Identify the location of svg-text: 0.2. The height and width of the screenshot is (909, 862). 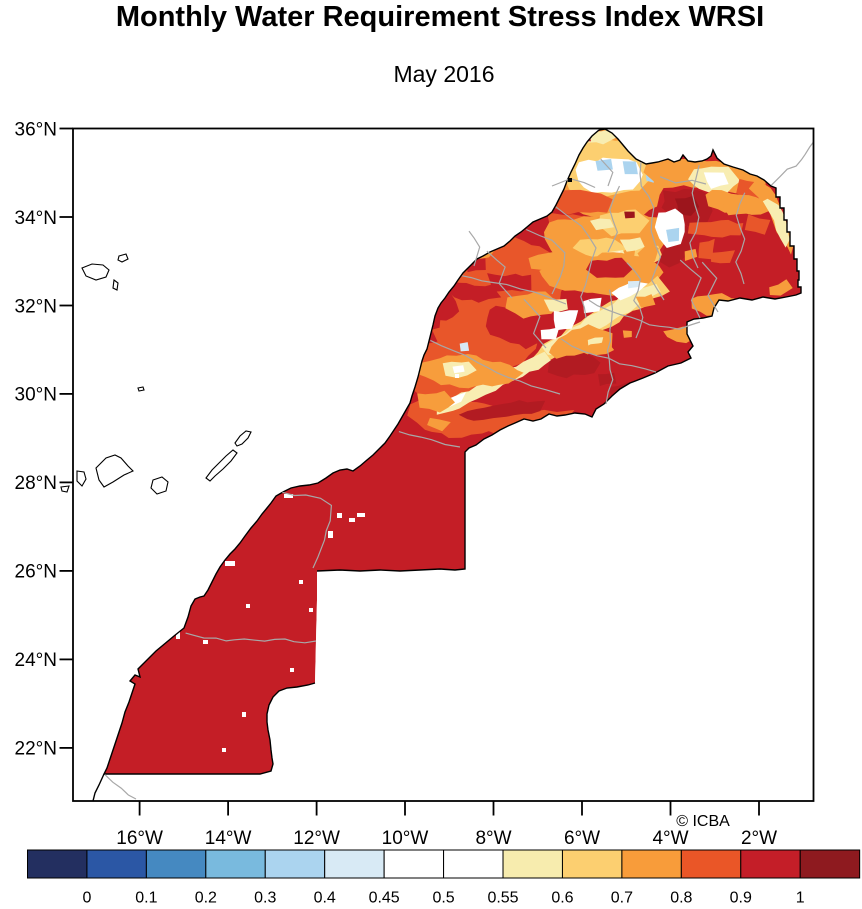
(206, 898).